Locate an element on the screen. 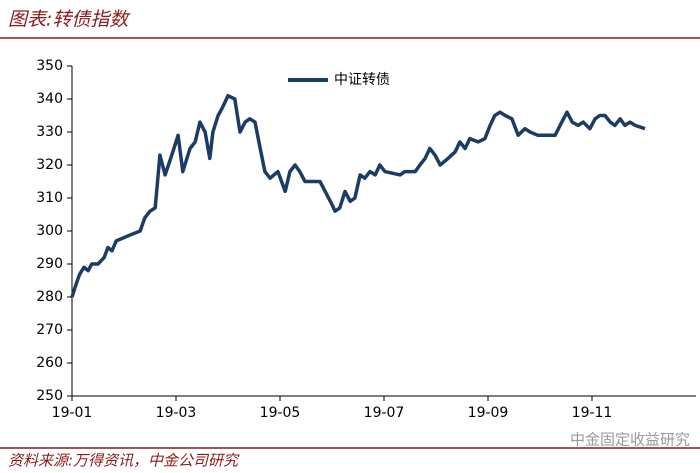 Image resolution: width=700 pixels, height=473 pixels. y-tick-label: 250 is located at coordinates (49, 396).